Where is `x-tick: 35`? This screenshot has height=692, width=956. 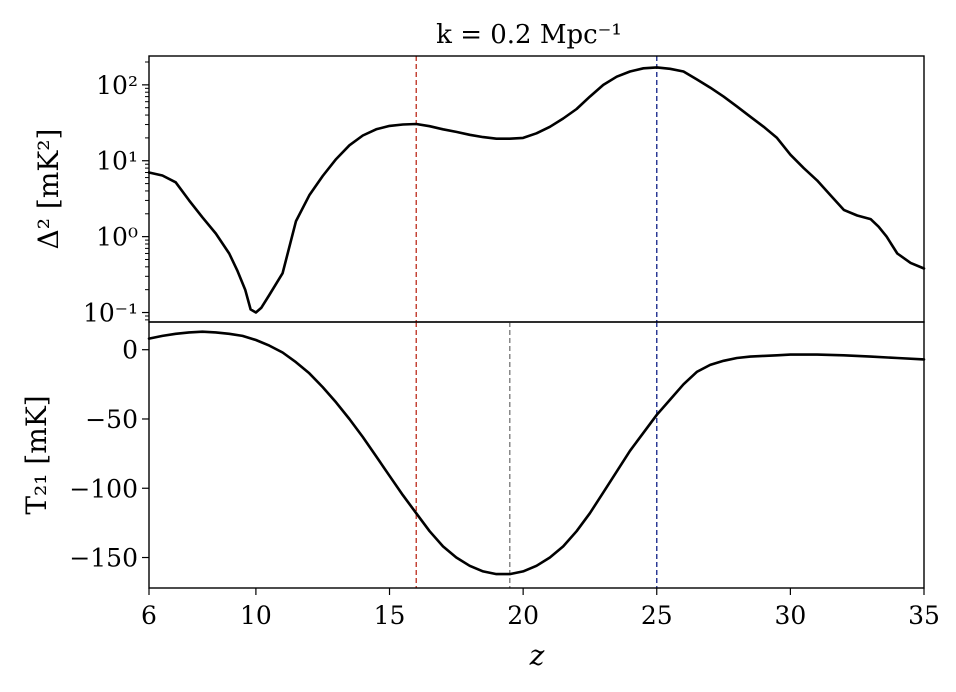 x-tick: 35 is located at coordinates (924, 609).